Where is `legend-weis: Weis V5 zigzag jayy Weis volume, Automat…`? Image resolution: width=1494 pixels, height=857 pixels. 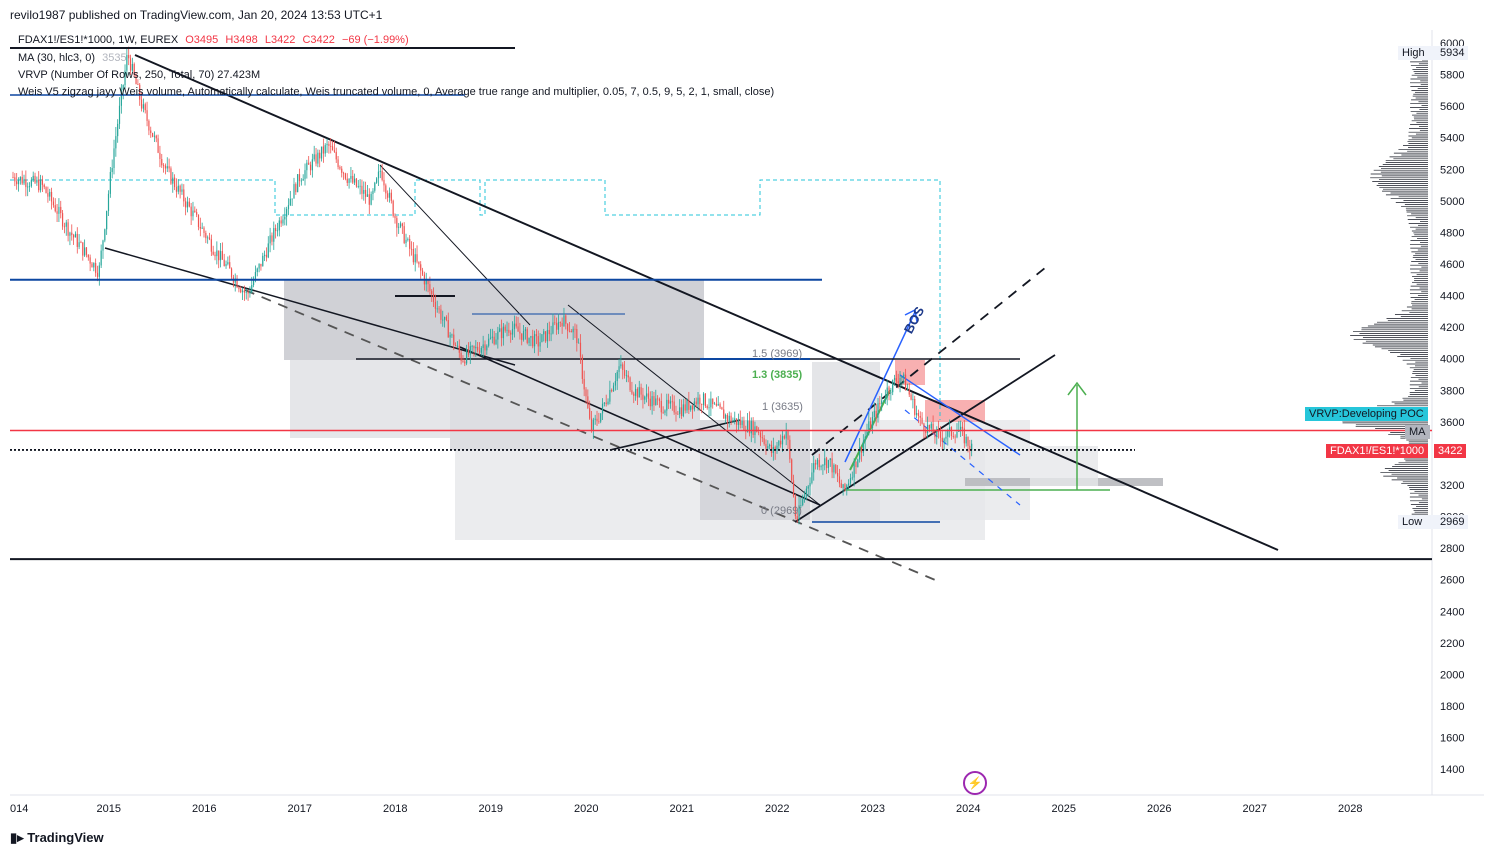 legend-weis: Weis V5 zigzag jayy Weis volume, Automat… is located at coordinates (396, 92).